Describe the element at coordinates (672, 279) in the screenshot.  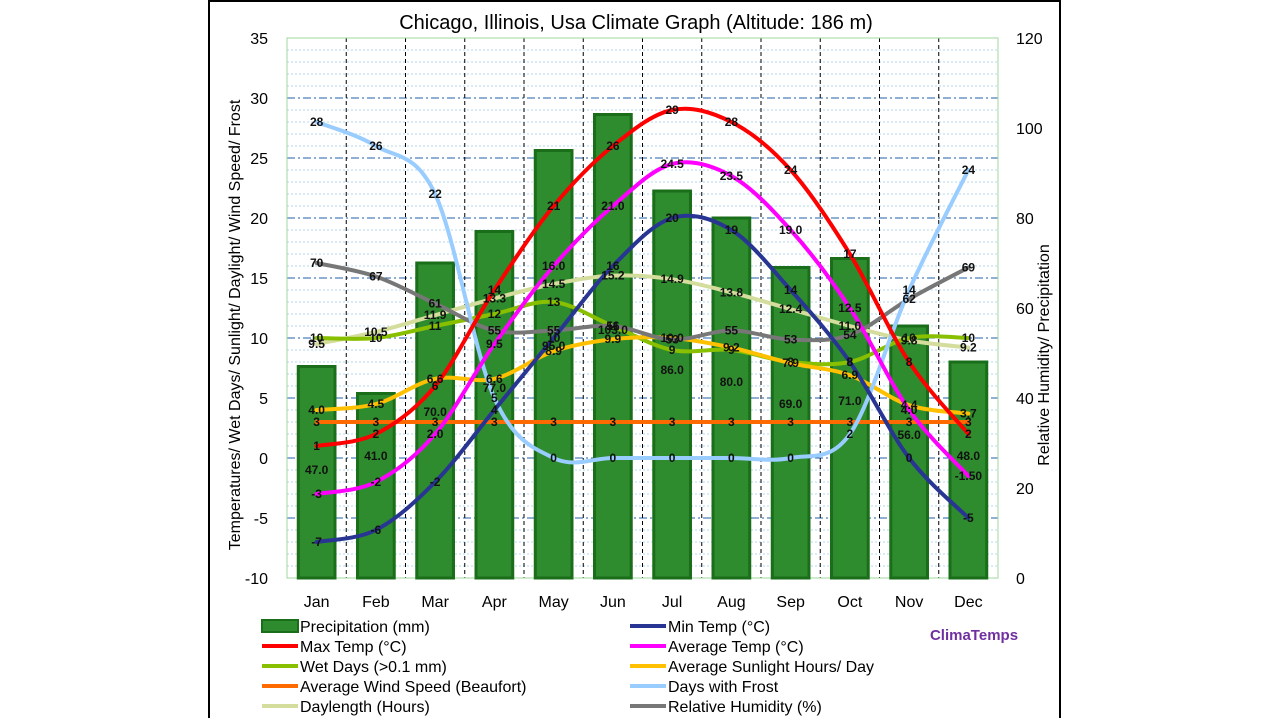
I see `daylen-value-label: 14.9` at that location.